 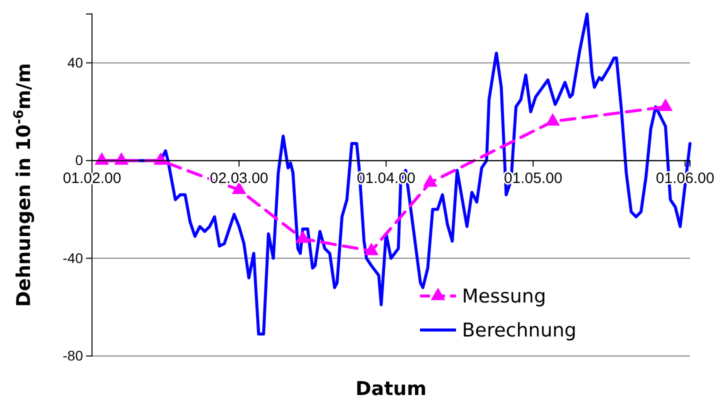 I want to click on y-tick-label: 40, so click(x=75, y=62).